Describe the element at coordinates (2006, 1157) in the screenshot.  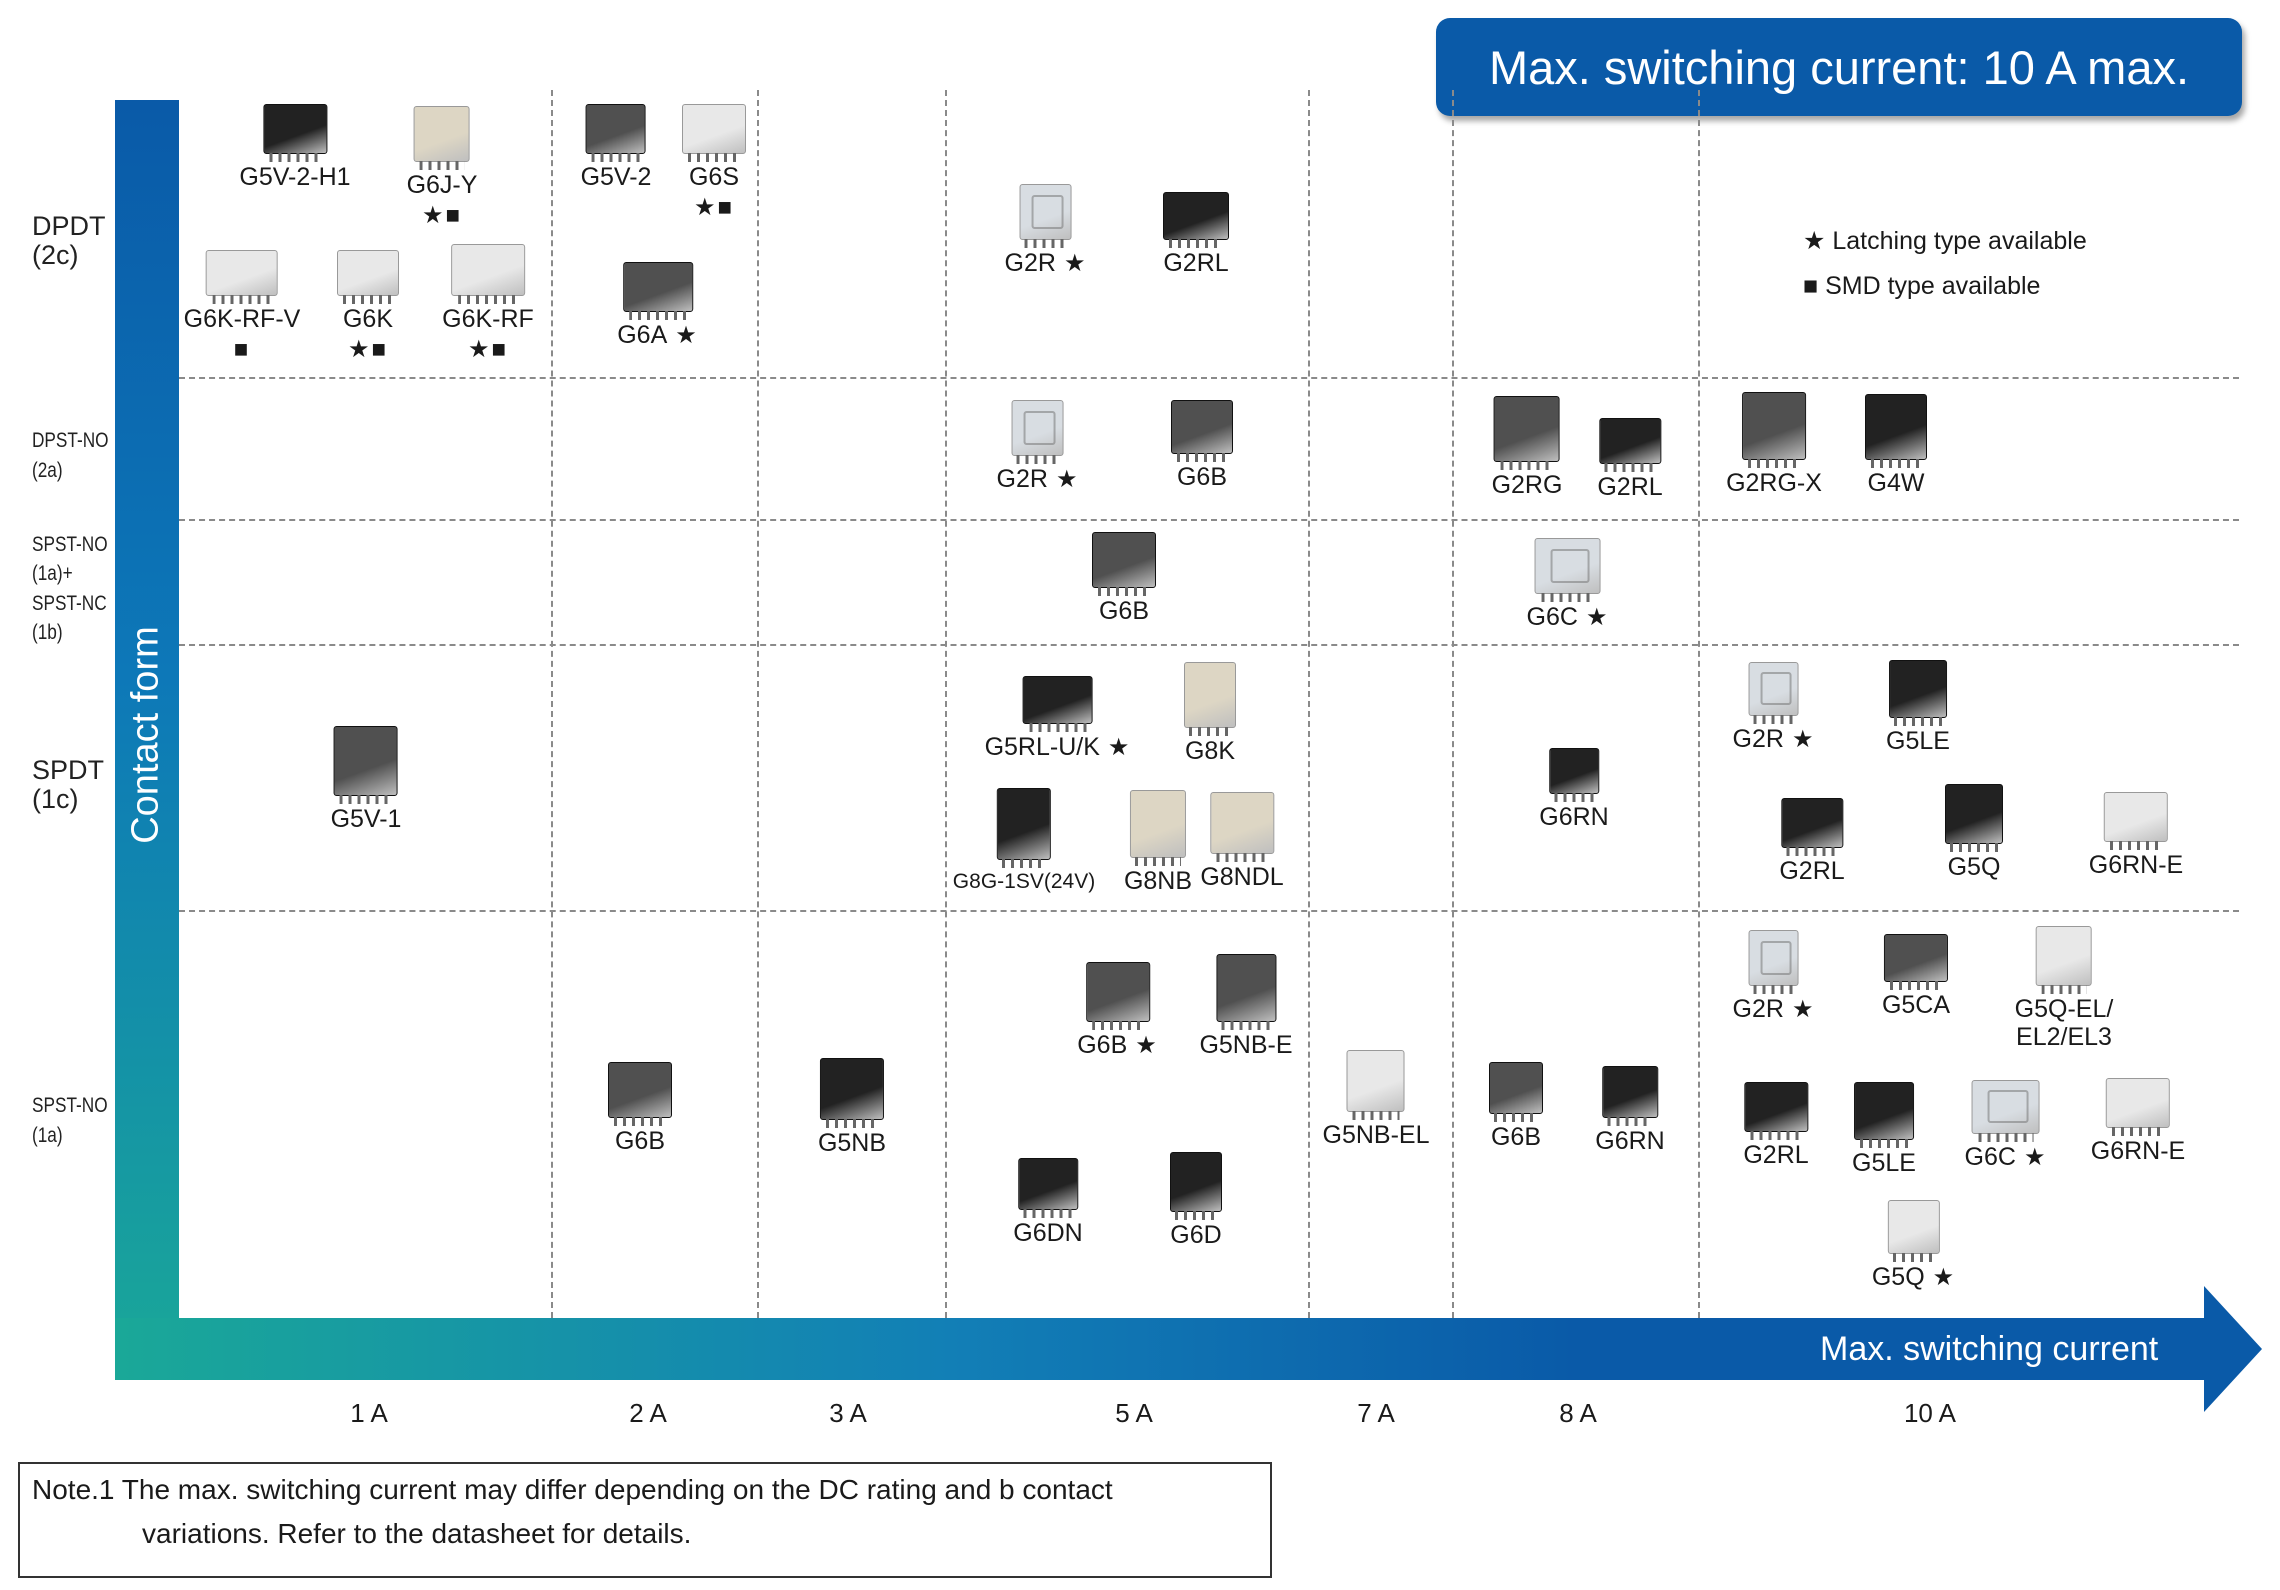
I see `product-label: G6C ★` at that location.